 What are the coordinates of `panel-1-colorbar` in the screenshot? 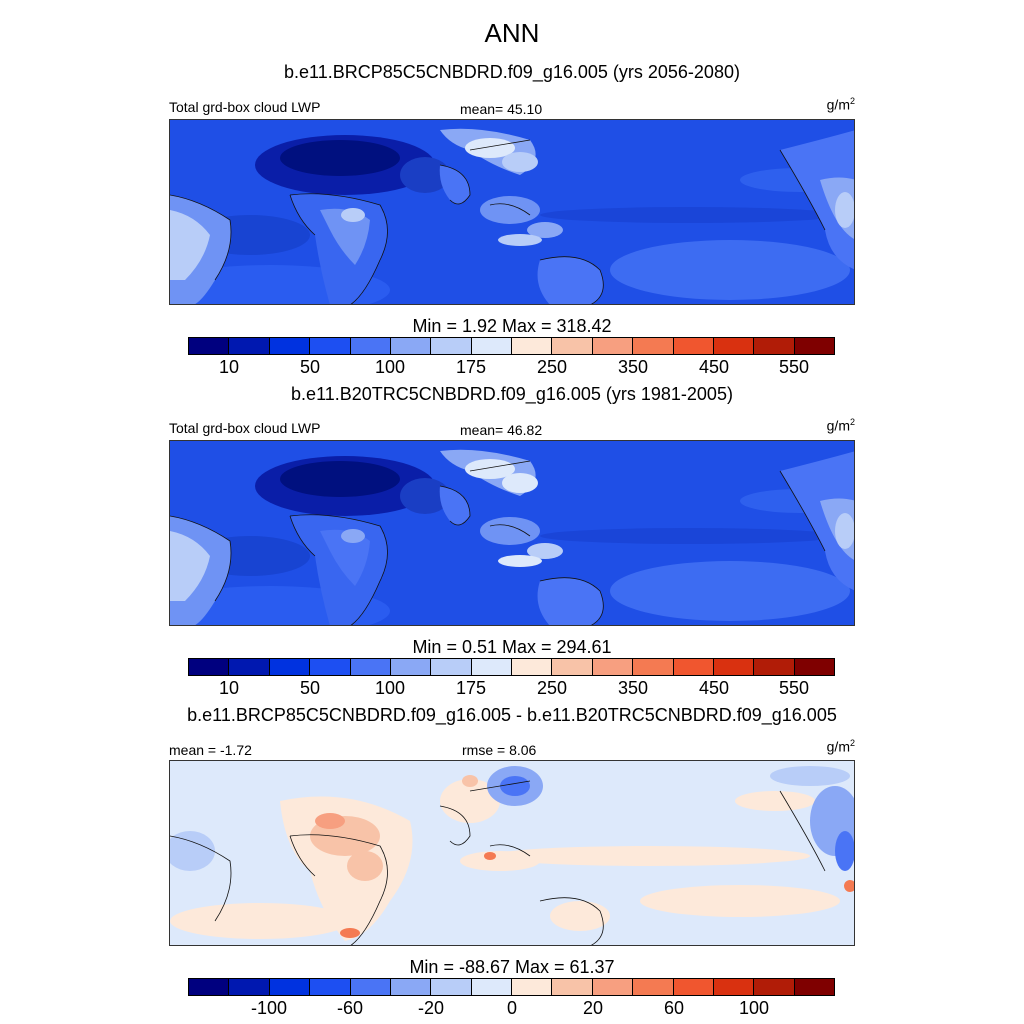 It's located at (511, 346).